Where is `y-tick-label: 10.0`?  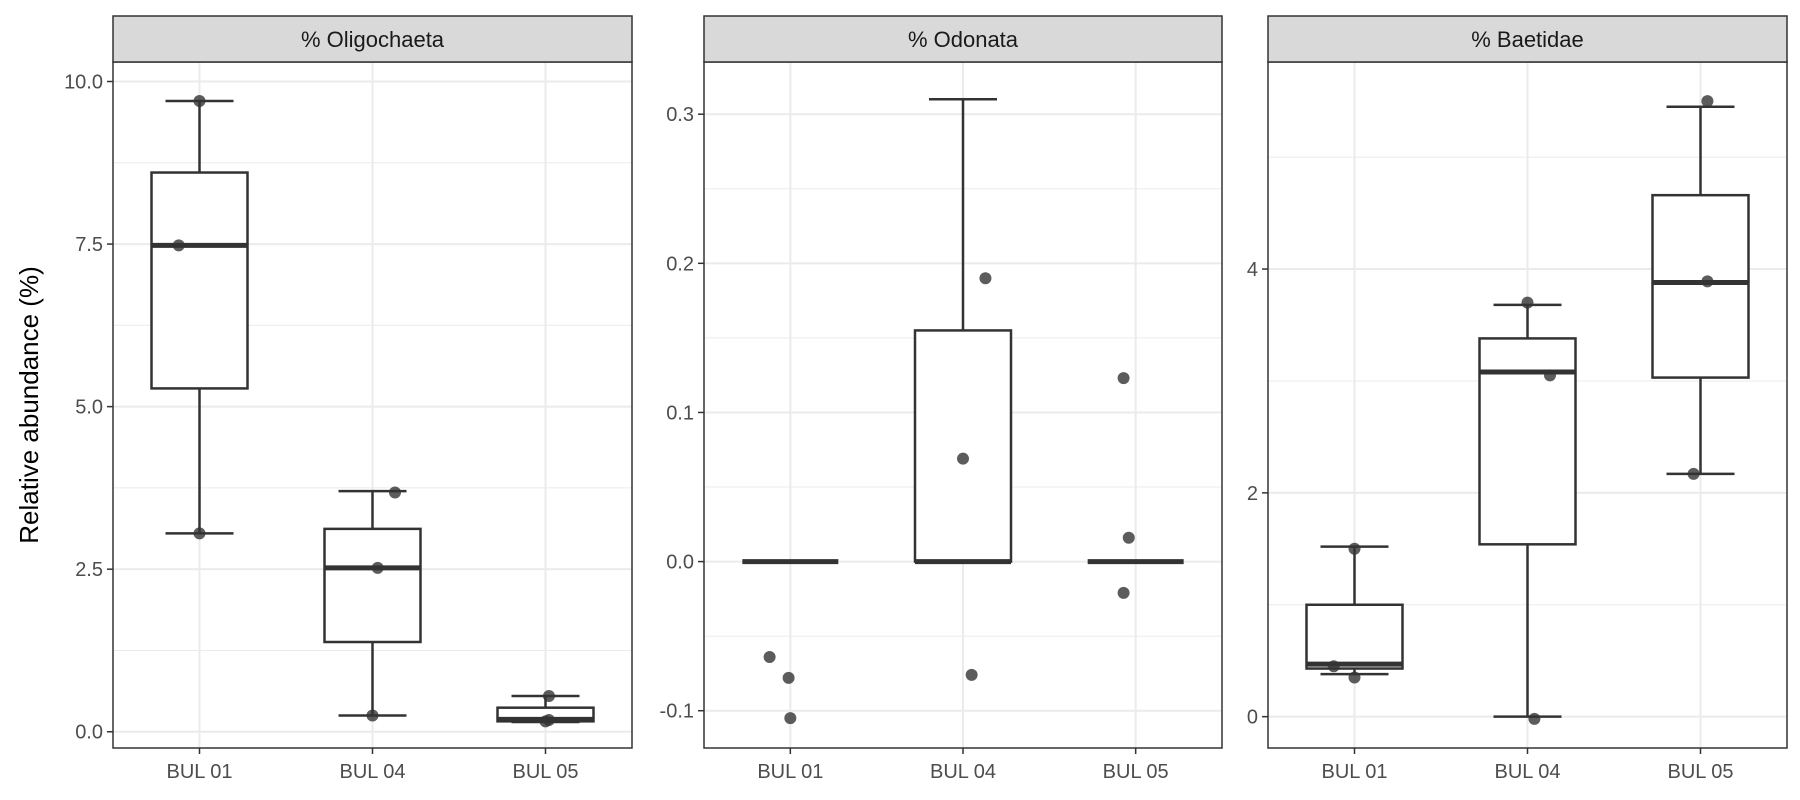
y-tick-label: 10.0 is located at coordinates (83, 83).